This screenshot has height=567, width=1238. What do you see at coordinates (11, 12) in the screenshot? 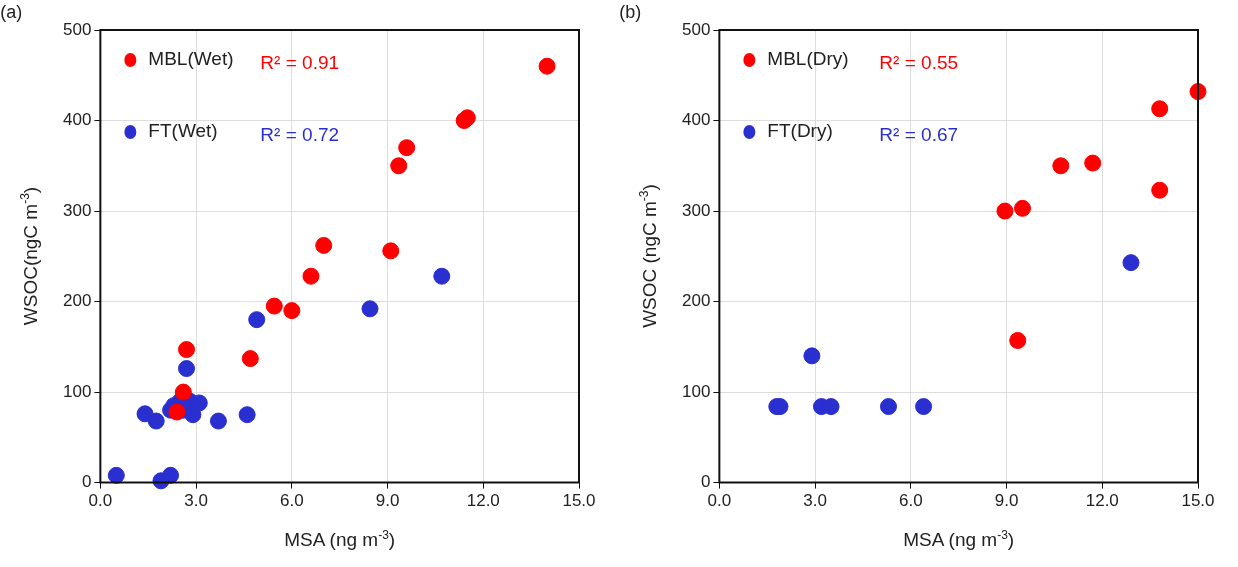
I see `chart-title: (a)` at bounding box center [11, 12].